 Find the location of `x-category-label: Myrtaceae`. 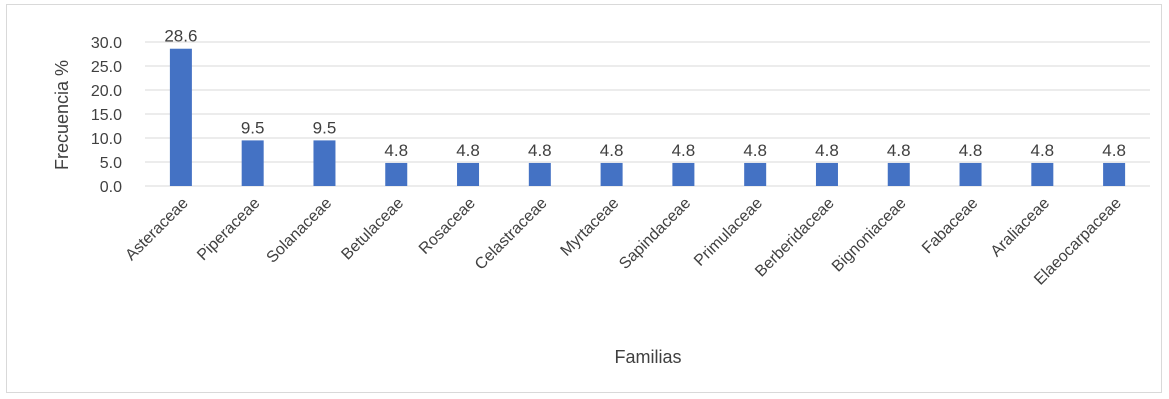

x-category-label: Myrtaceae is located at coordinates (590, 227).